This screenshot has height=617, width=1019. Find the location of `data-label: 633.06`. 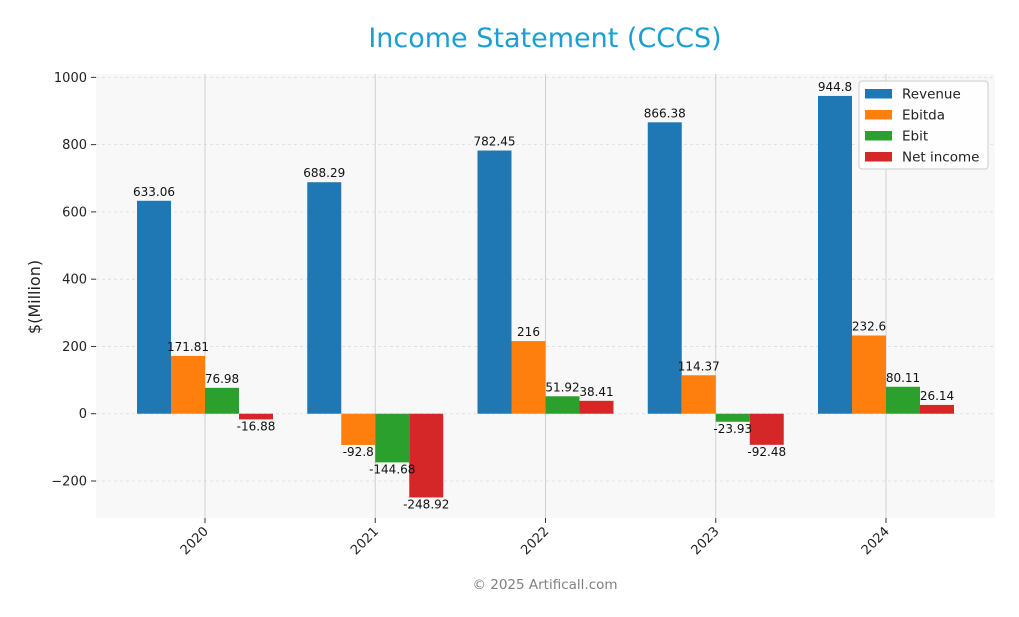

data-label: 633.06 is located at coordinates (154, 192).